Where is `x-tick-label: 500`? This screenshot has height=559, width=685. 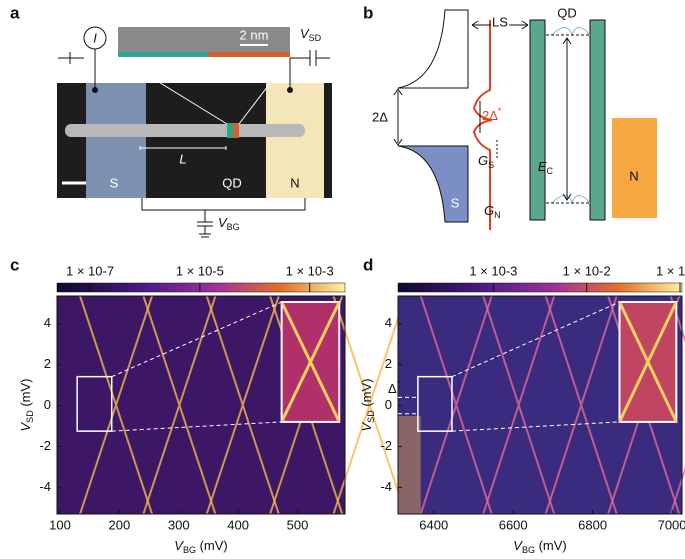 x-tick-label: 500 is located at coordinates (298, 524).